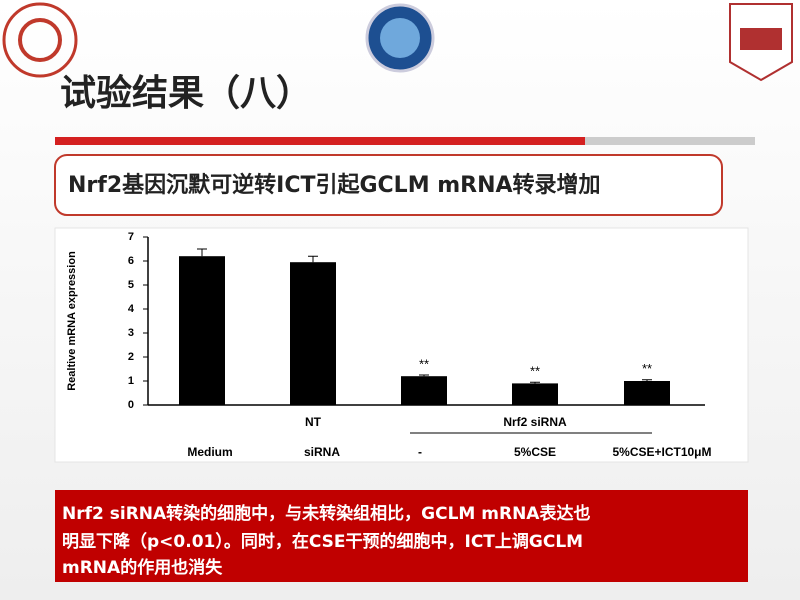  I want to click on logo-left-inner, so click(40, 40).